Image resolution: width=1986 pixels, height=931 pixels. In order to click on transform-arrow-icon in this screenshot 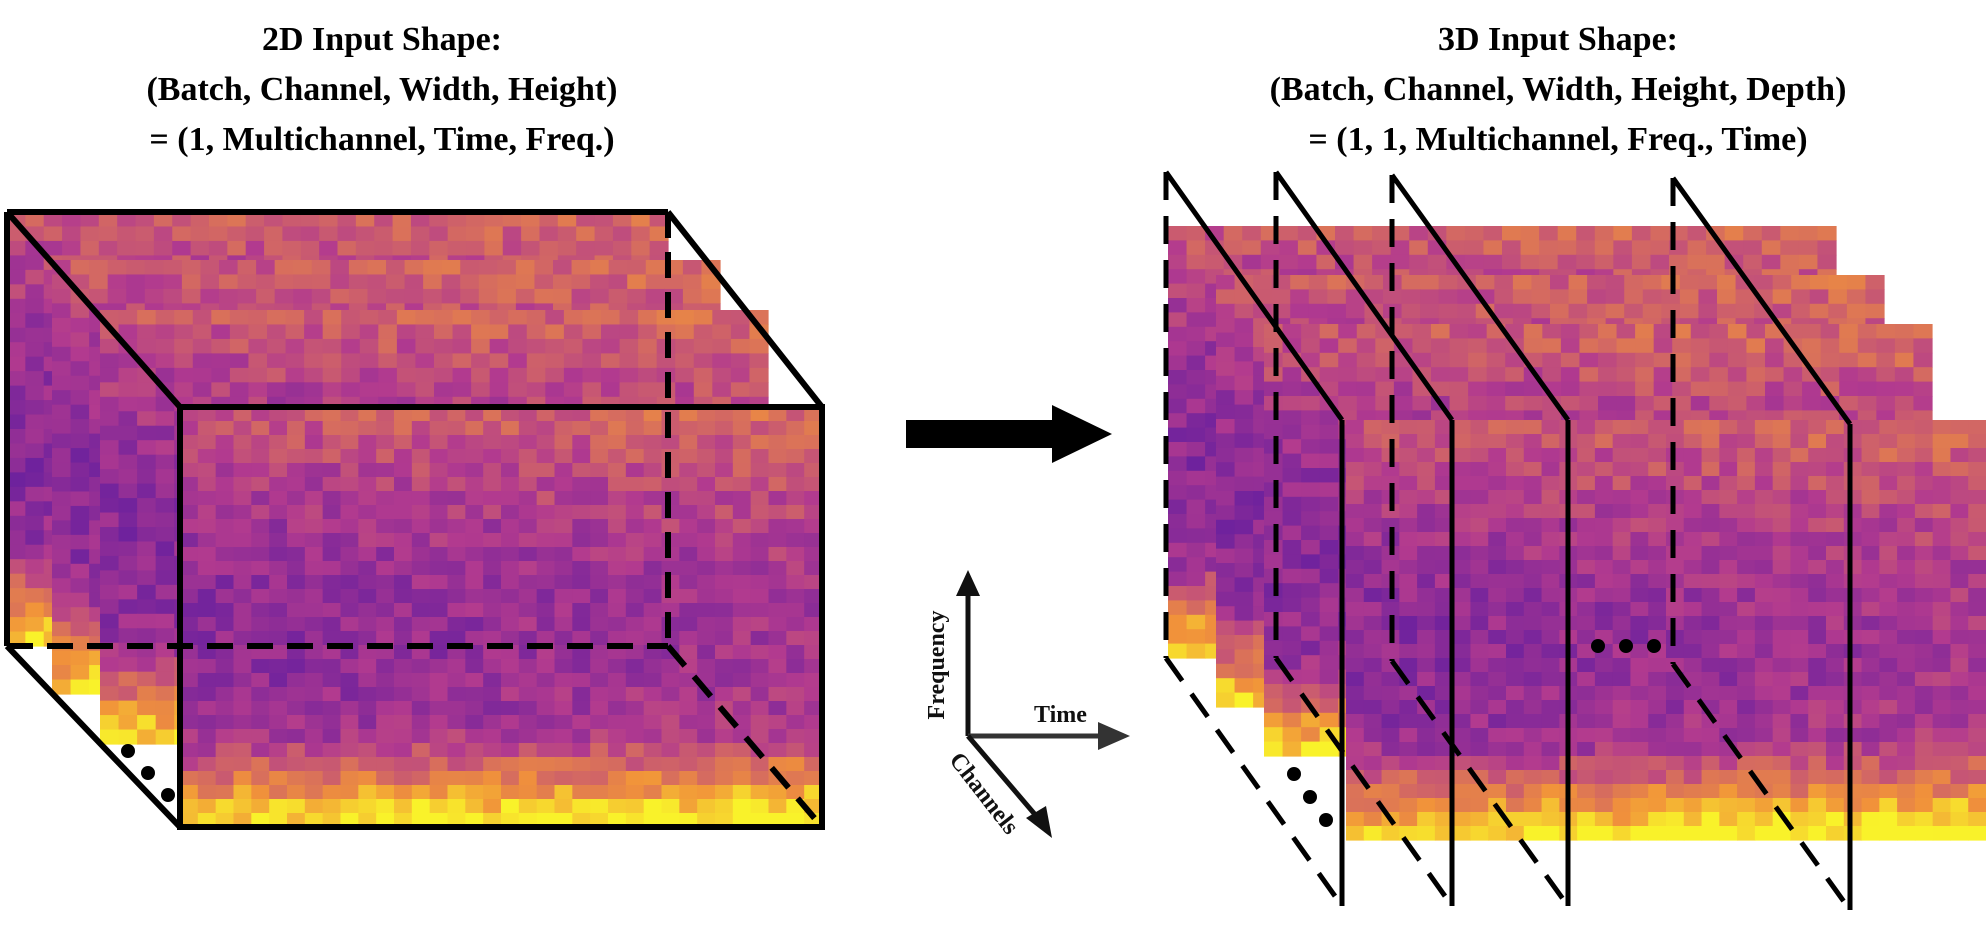, I will do `click(1009, 434)`.